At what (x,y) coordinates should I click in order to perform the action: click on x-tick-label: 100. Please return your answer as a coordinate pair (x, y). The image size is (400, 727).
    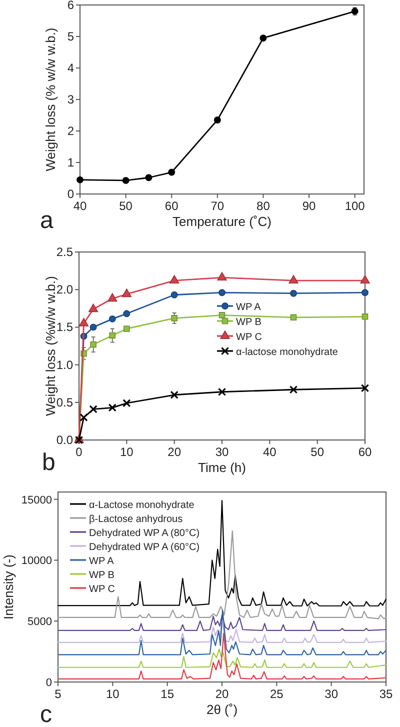
    Looking at the image, I should click on (355, 206).